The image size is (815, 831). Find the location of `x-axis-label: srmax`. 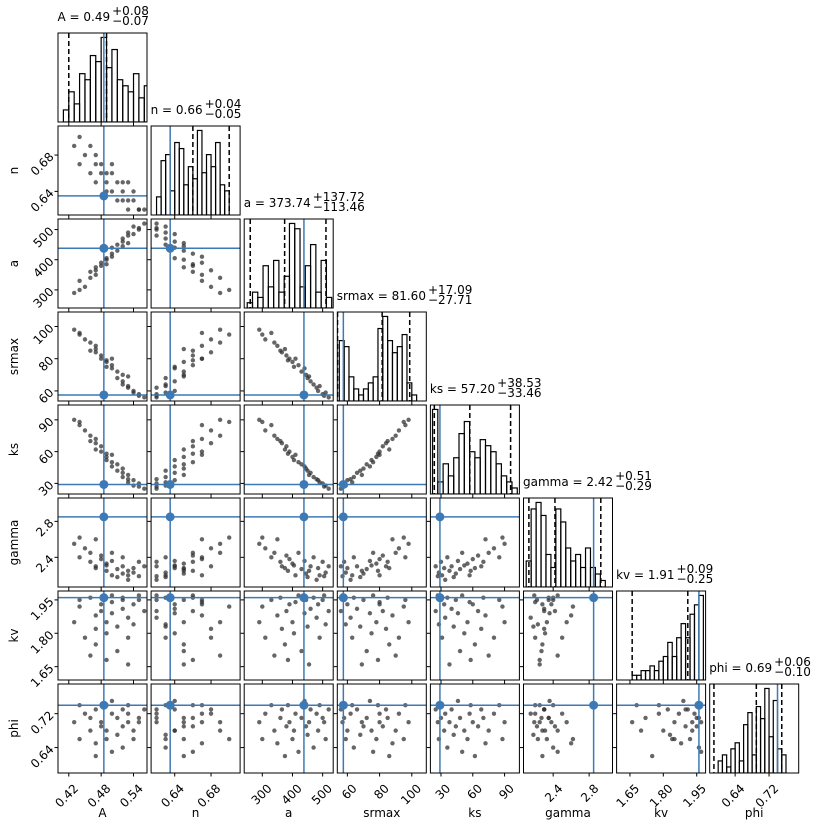

x-axis-label: srmax is located at coordinates (381, 813).